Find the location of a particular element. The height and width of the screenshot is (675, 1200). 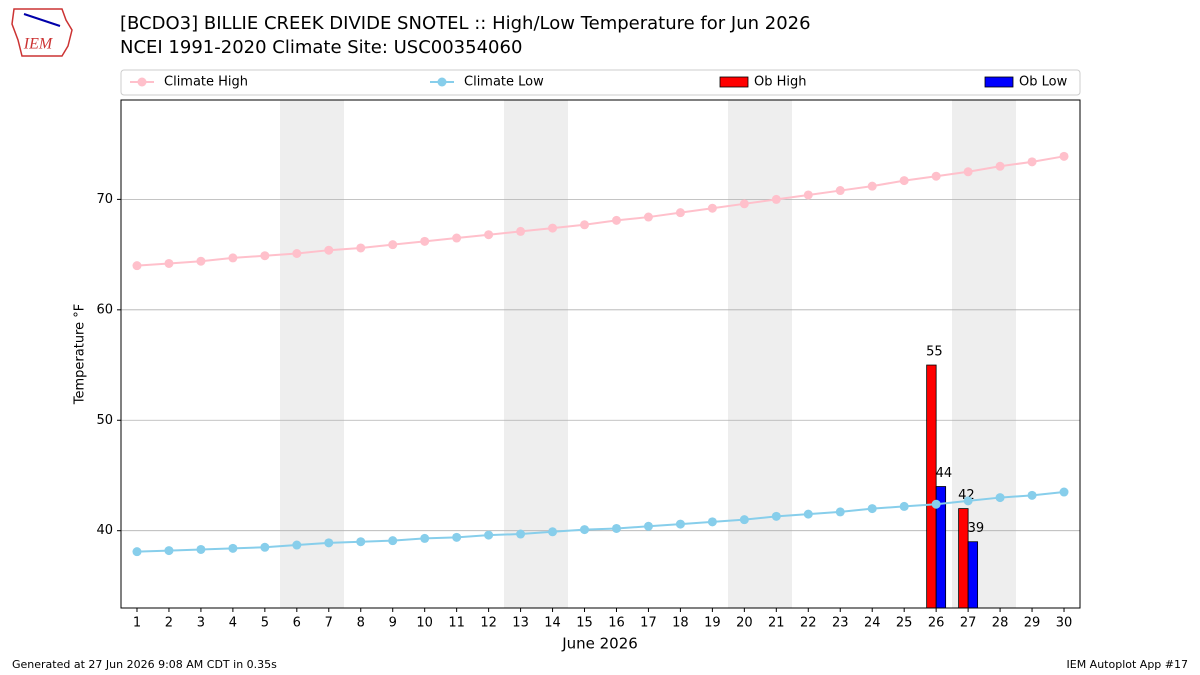

x-tick-label: 30 is located at coordinates (1064, 623).